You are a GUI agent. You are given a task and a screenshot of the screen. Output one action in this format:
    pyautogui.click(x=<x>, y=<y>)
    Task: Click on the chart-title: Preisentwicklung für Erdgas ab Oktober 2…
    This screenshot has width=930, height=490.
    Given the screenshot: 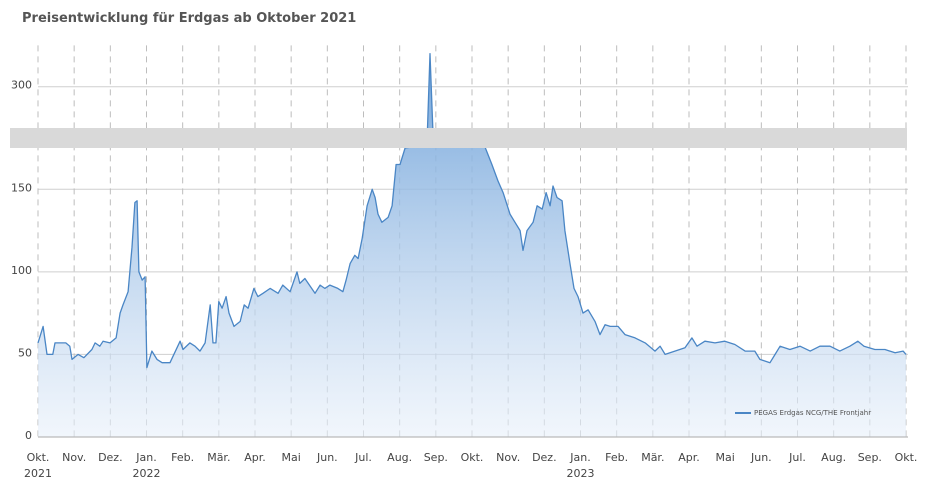 What is the action you would take?
    pyautogui.click(x=189, y=18)
    